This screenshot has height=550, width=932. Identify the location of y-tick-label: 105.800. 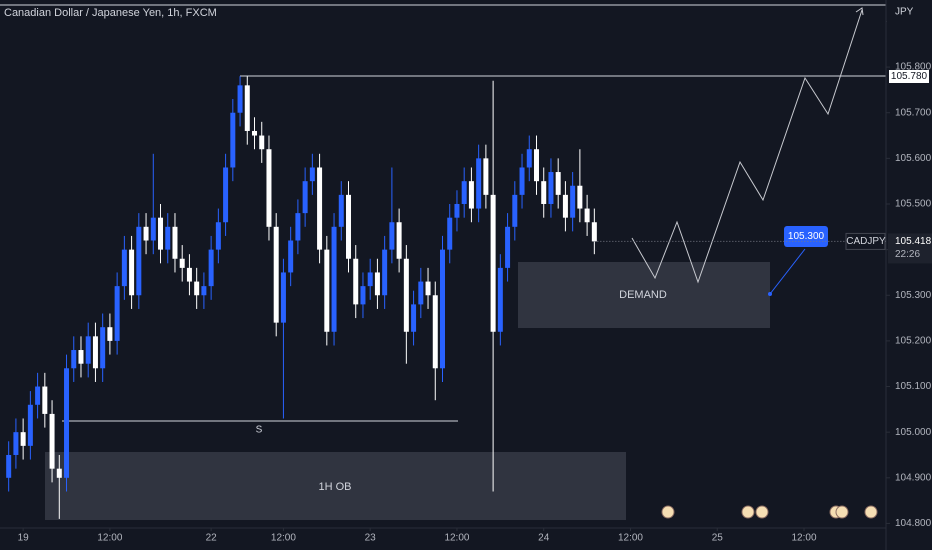
(913, 67).